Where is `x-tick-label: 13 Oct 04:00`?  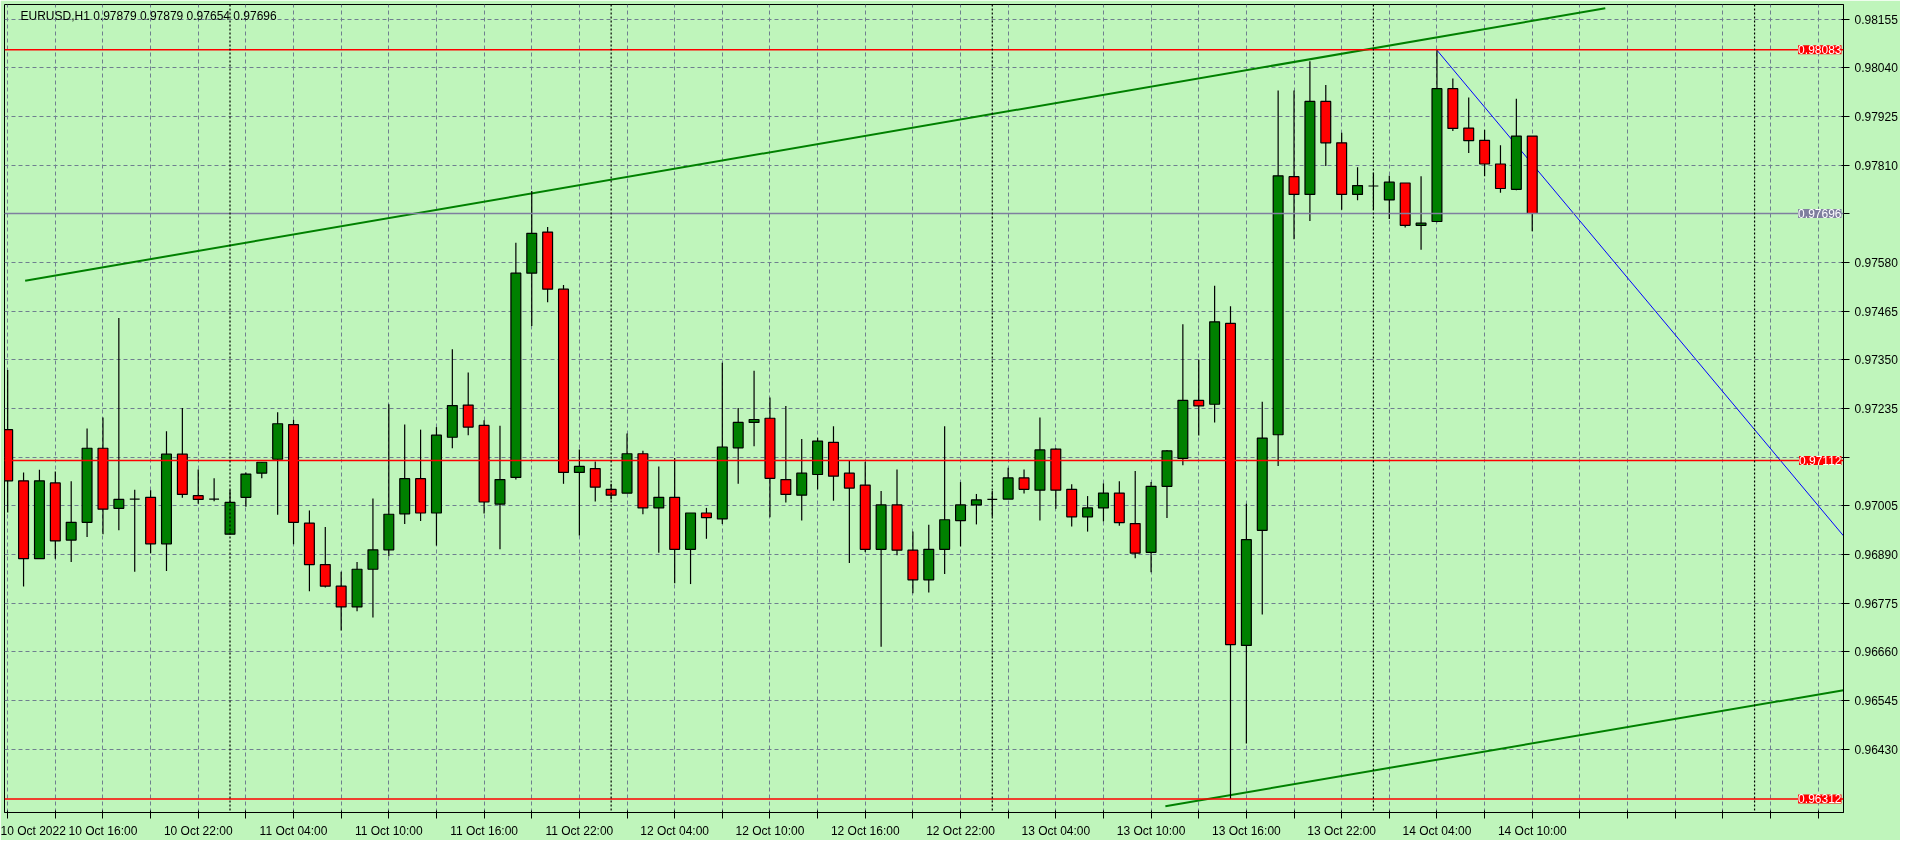 x-tick-label: 13 Oct 04:00 is located at coordinates (1056, 830).